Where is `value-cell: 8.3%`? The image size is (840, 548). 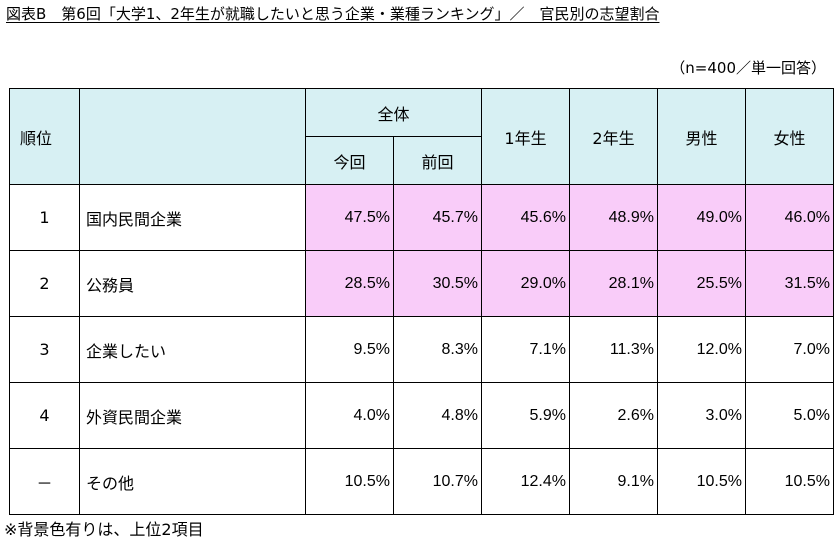
value-cell: 8.3% is located at coordinates (437, 349).